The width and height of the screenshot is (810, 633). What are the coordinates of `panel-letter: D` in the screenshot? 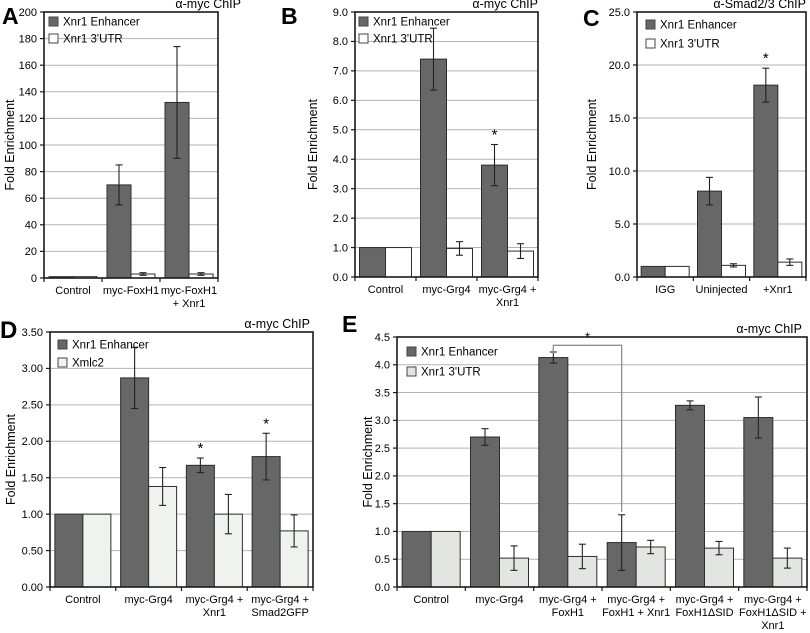 It's located at (8, 330).